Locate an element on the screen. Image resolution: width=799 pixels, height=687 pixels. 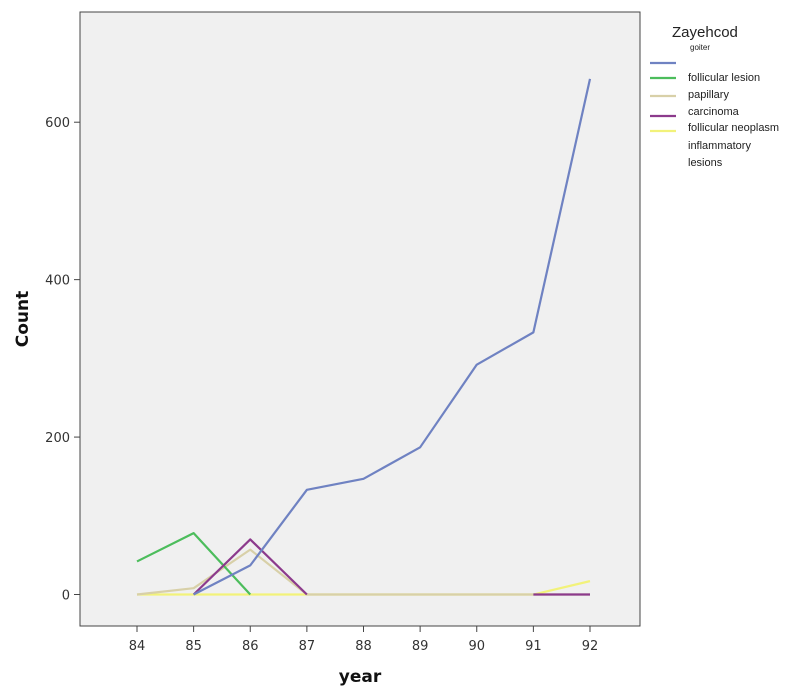
x-tick-label: 91 is located at coordinates (533, 646).